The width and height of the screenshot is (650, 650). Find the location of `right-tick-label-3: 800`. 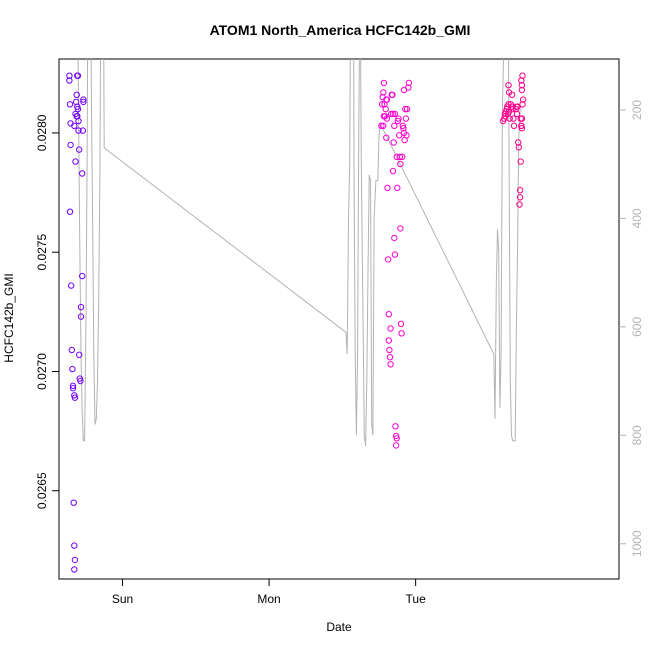

right-tick-label-3: 800 is located at coordinates (637, 435).